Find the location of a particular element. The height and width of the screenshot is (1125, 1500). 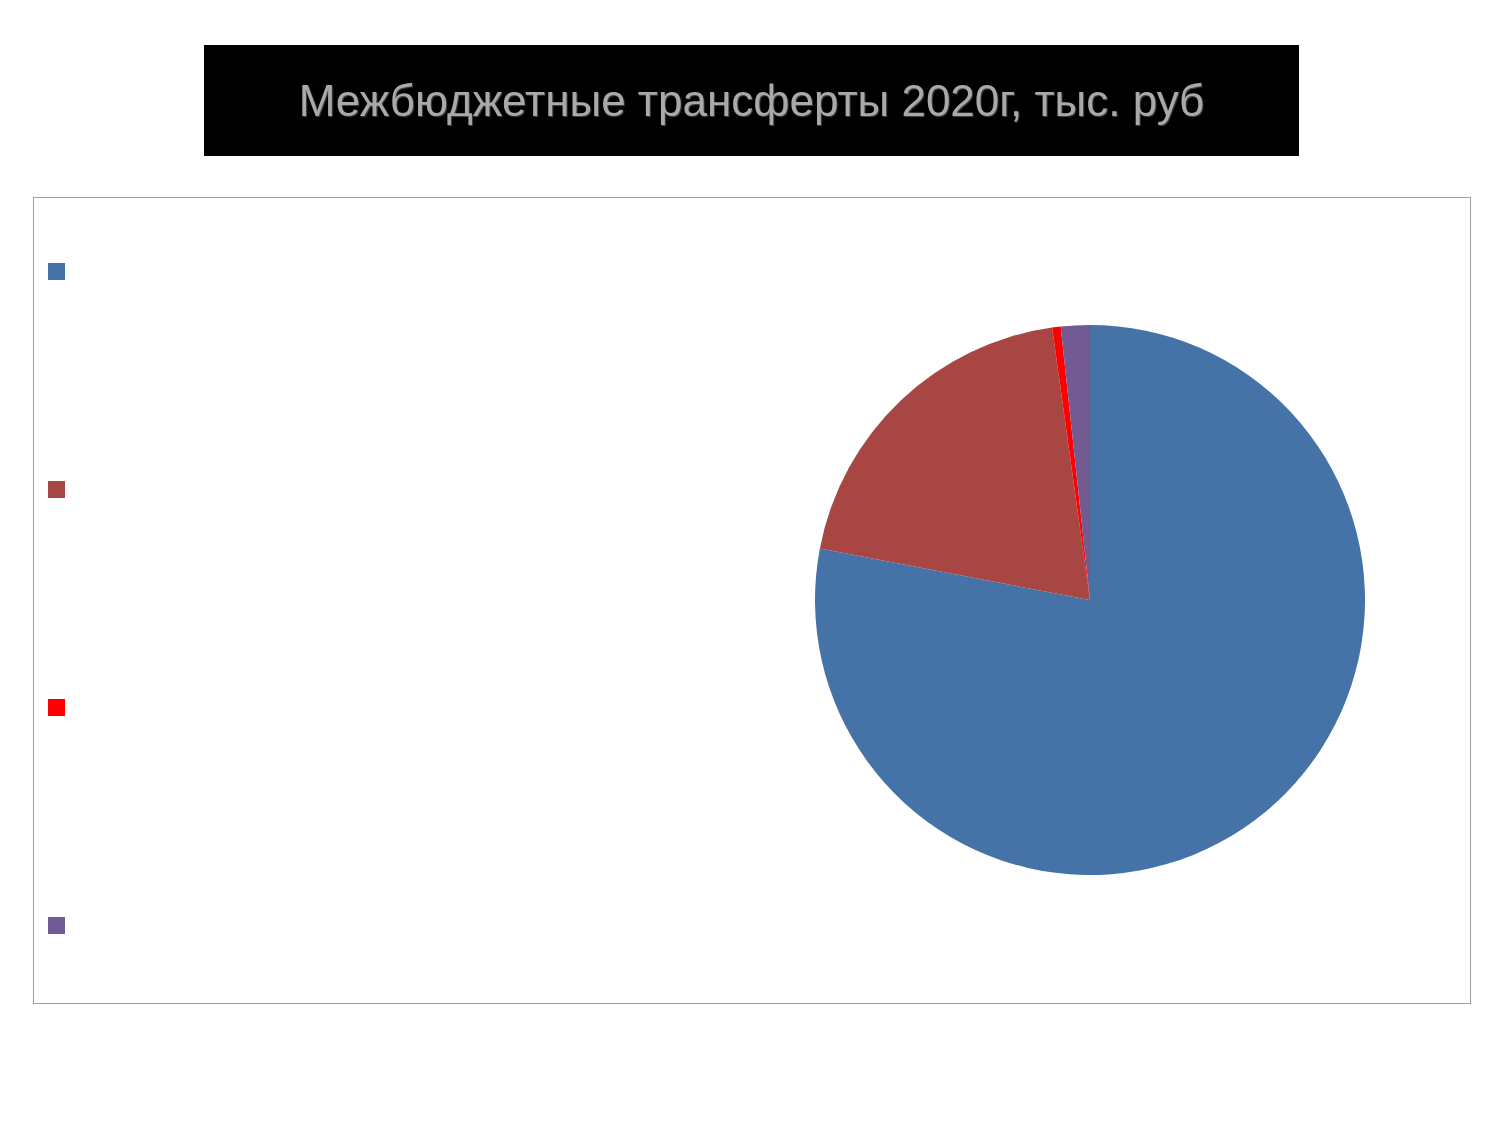

chart-title: Межбюджетные трансферты 2020г, тыс. руб is located at coordinates (751, 100).